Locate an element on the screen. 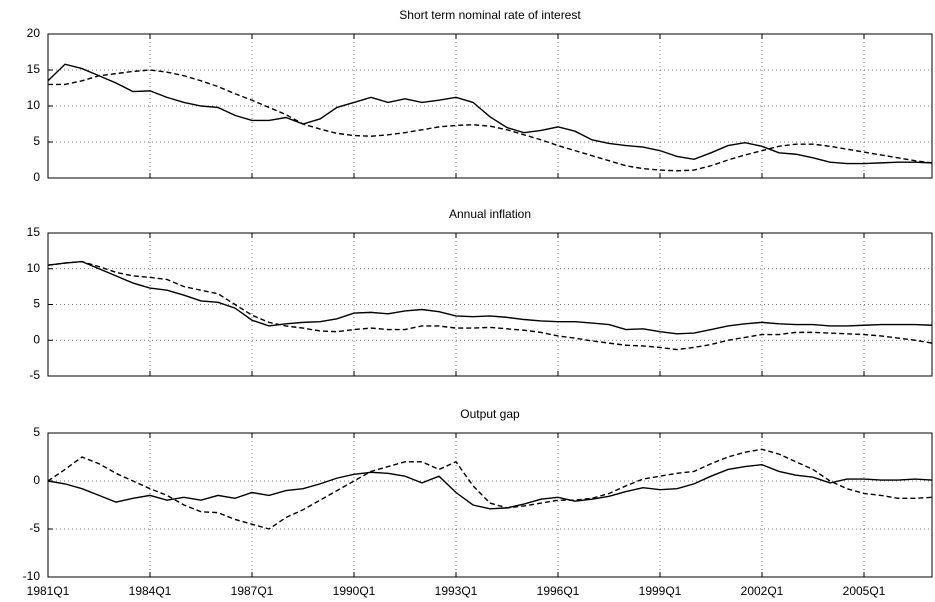 The height and width of the screenshot is (602, 935). y-tick-label: 20 is located at coordinates (34, 33).